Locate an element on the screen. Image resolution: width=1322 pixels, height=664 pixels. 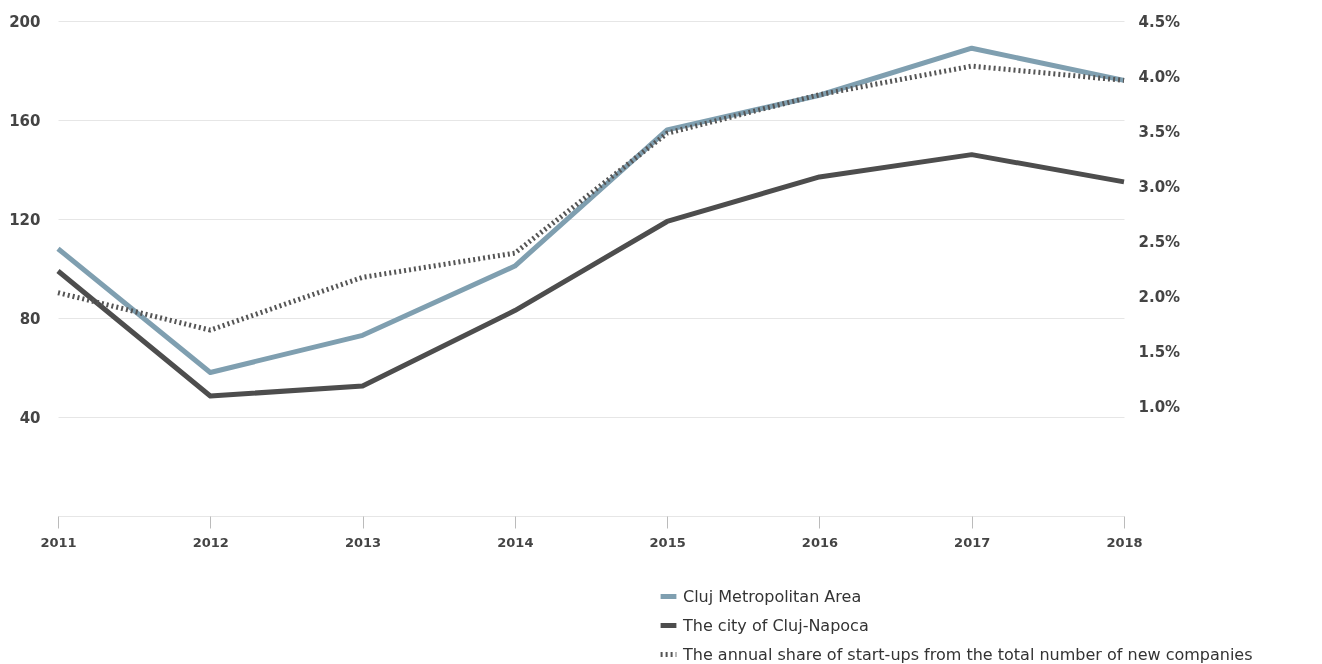
y2-tick-label: 3.5% is located at coordinates (1159, 131).